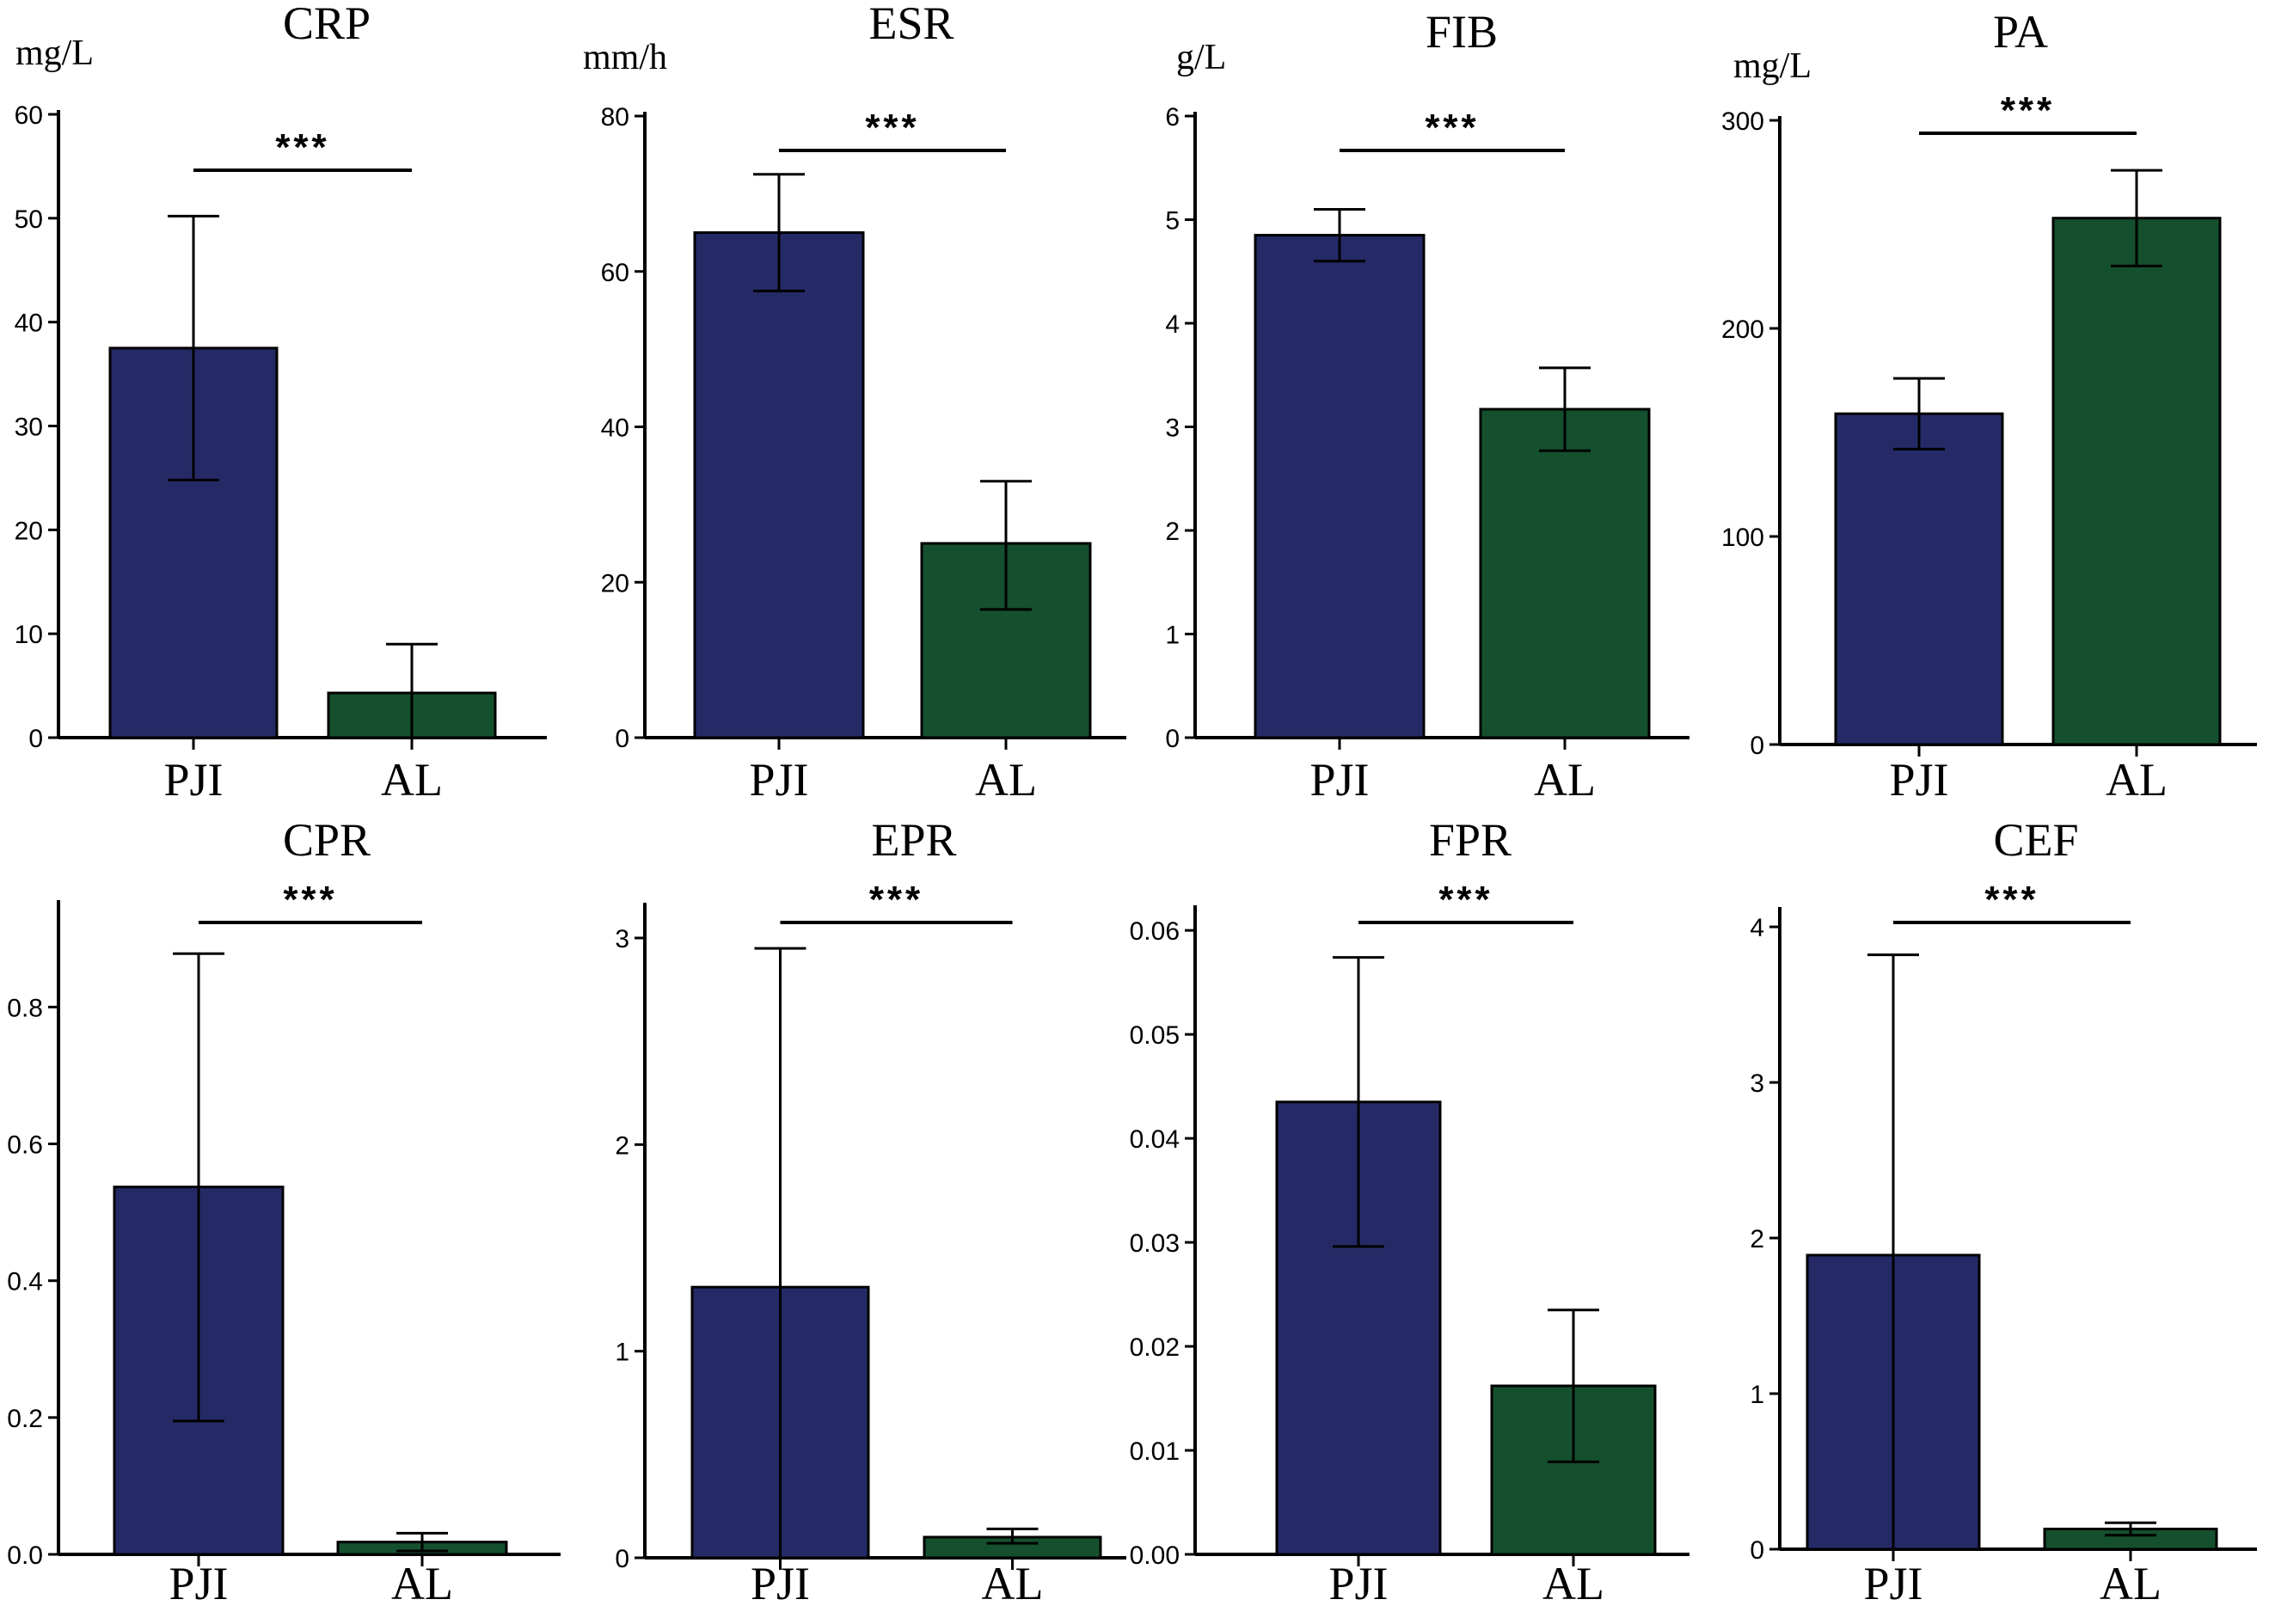 The height and width of the screenshot is (1624, 2275). What do you see at coordinates (1919, 780) in the screenshot?
I see `panel-pa-x-label-pji: PJI` at bounding box center [1919, 780].